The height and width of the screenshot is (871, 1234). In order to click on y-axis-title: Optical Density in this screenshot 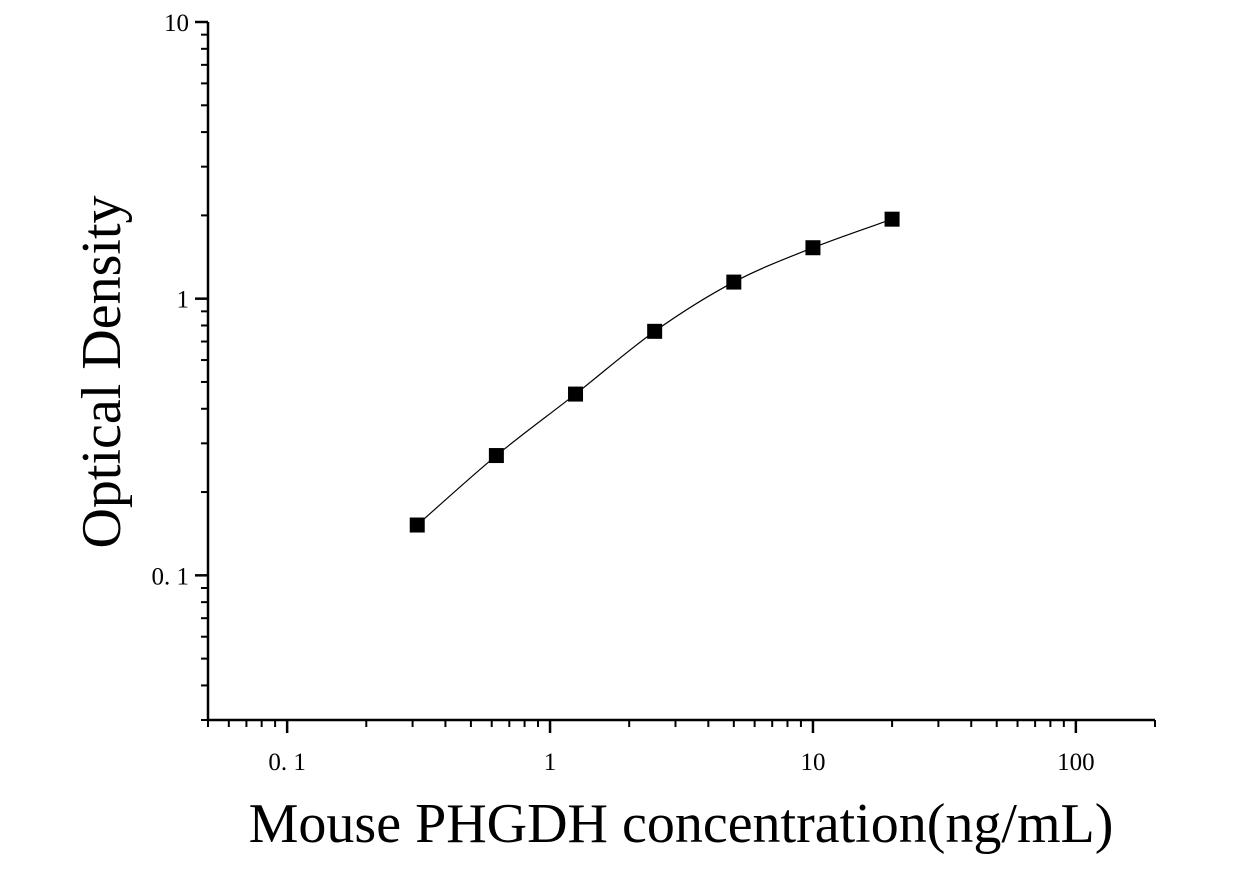, I will do `click(102, 371)`.